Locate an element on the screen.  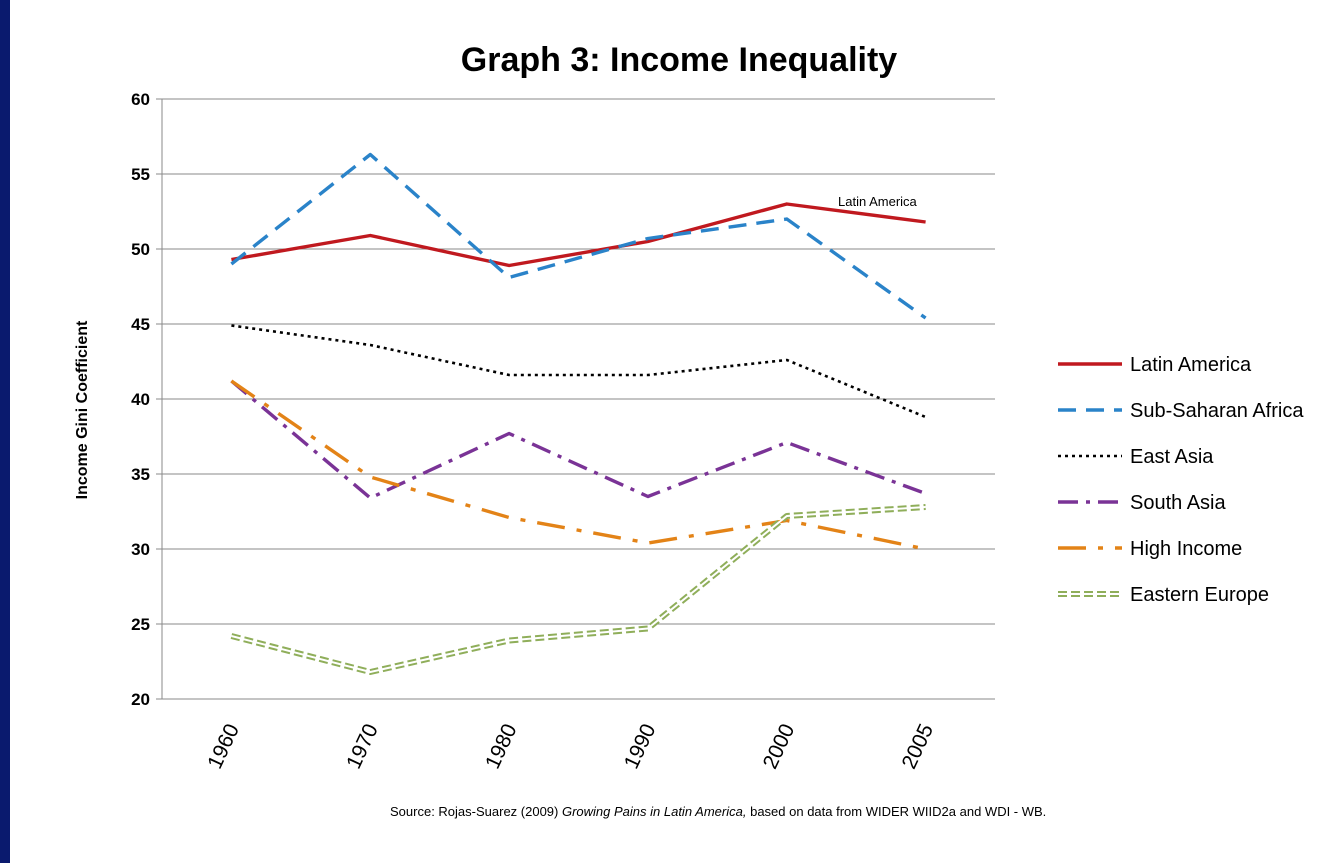
x-tick-label: 1980 is located at coordinates (501, 746).